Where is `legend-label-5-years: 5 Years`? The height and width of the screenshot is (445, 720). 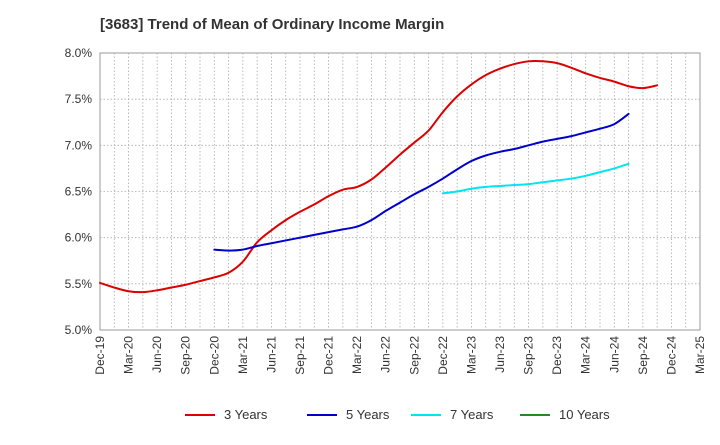
legend-label-5-years: 5 Years is located at coordinates (368, 414).